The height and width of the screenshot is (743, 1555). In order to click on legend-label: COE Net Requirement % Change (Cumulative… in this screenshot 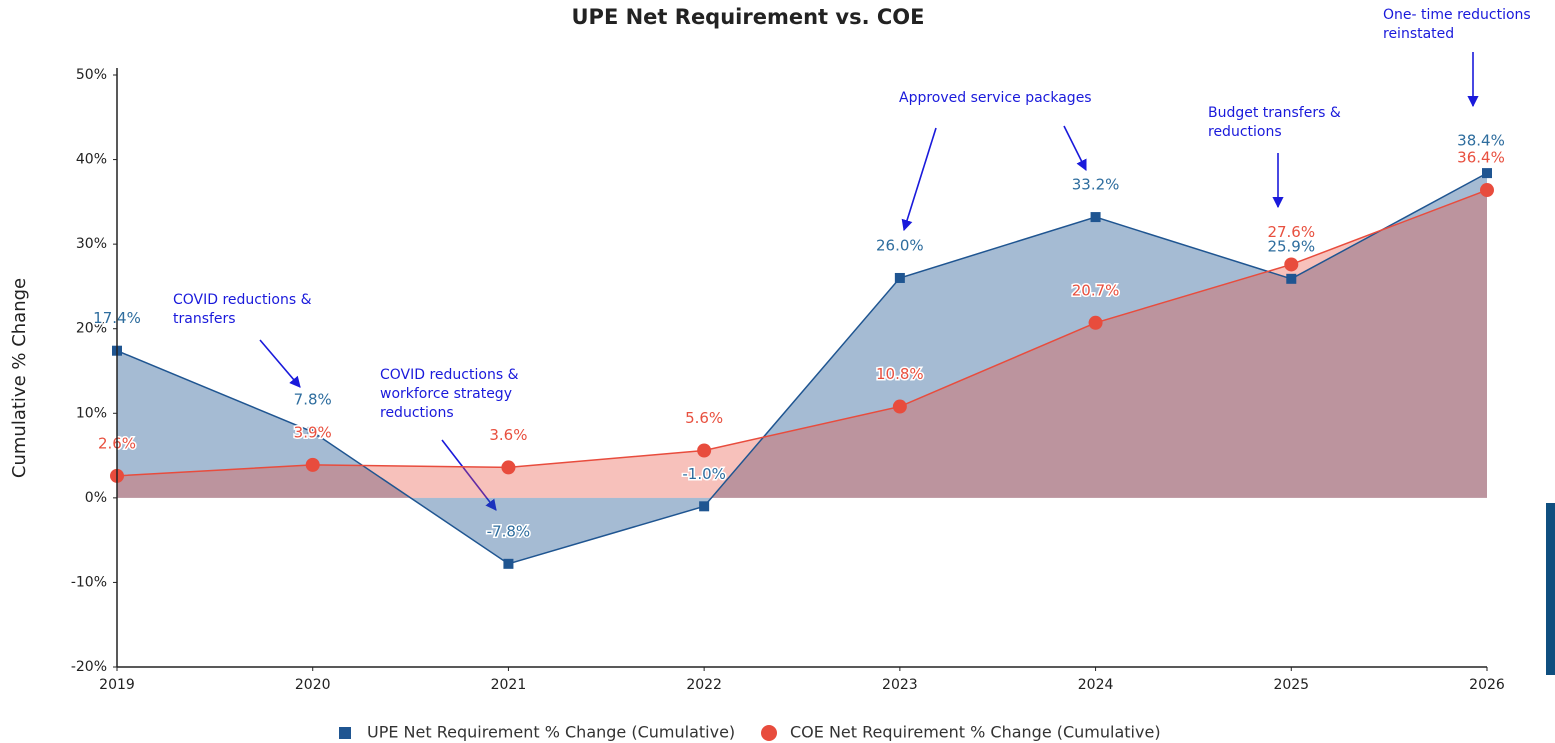, I will do `click(975, 732)`.